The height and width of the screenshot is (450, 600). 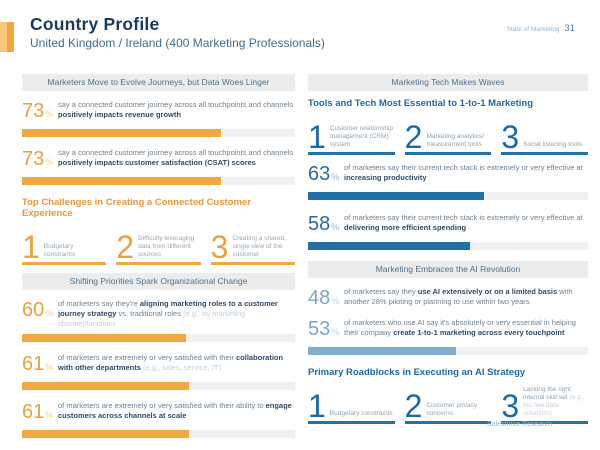 I want to click on rank-label: Marketing analytics/ measurement tools, so click(x=455, y=140).